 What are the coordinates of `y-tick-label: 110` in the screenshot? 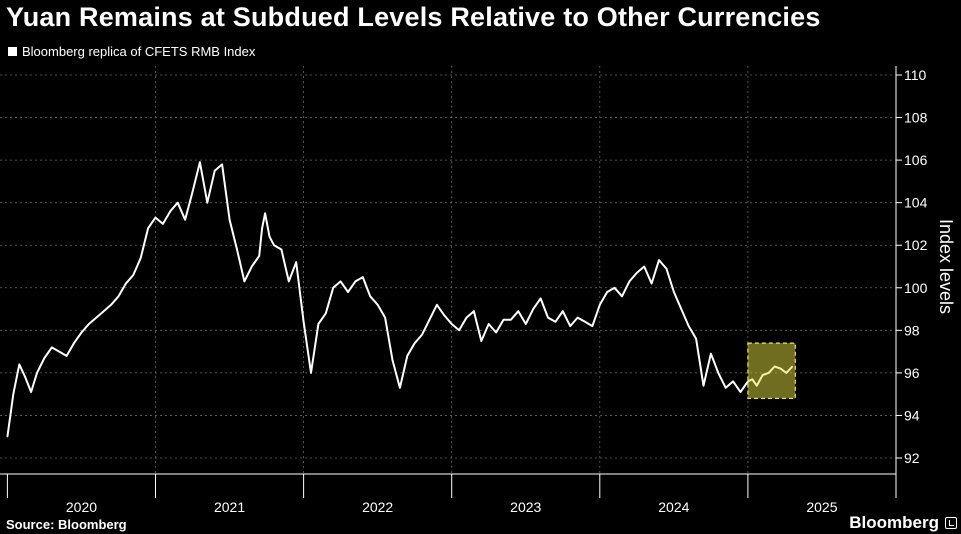 It's located at (915, 75).